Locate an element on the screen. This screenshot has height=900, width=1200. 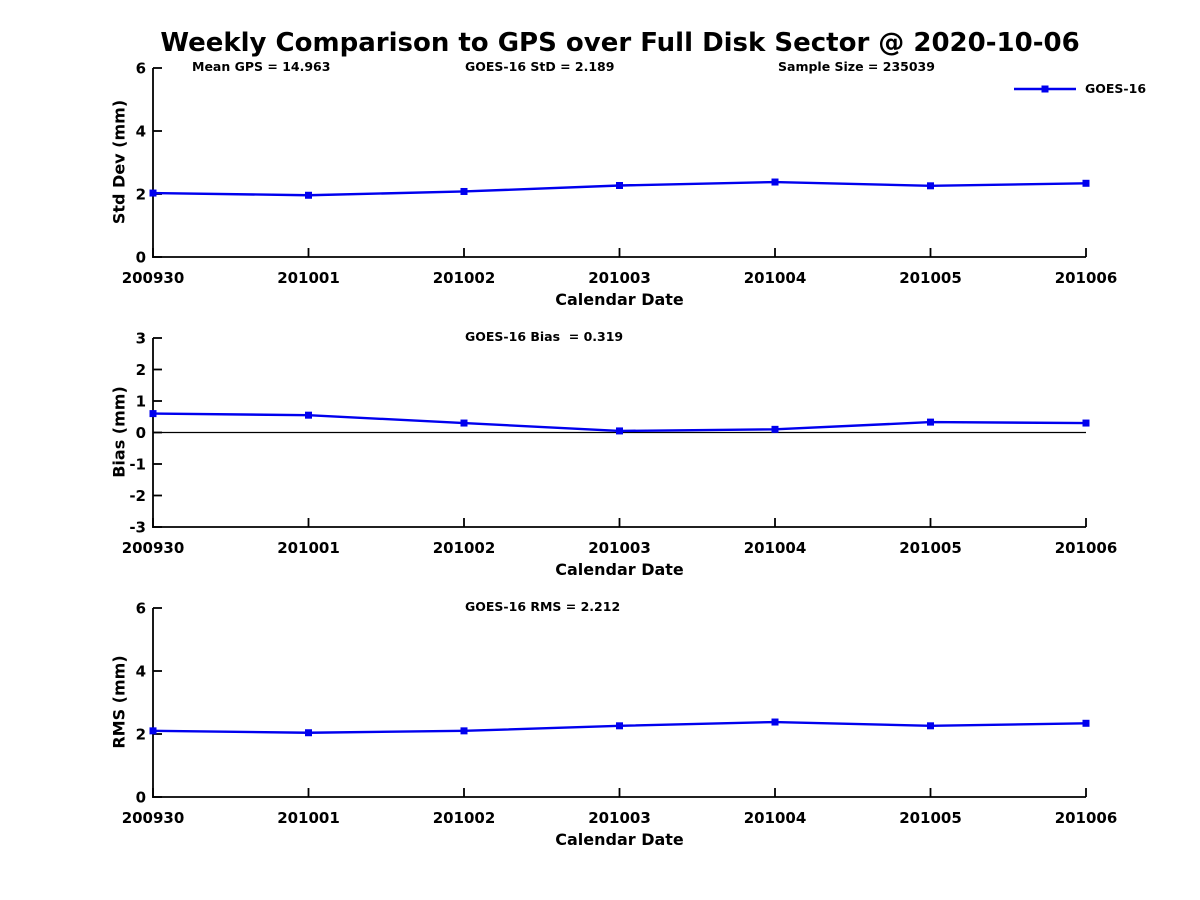
annotation-sample-size: Sample Size = 235039 is located at coordinates (856, 66).